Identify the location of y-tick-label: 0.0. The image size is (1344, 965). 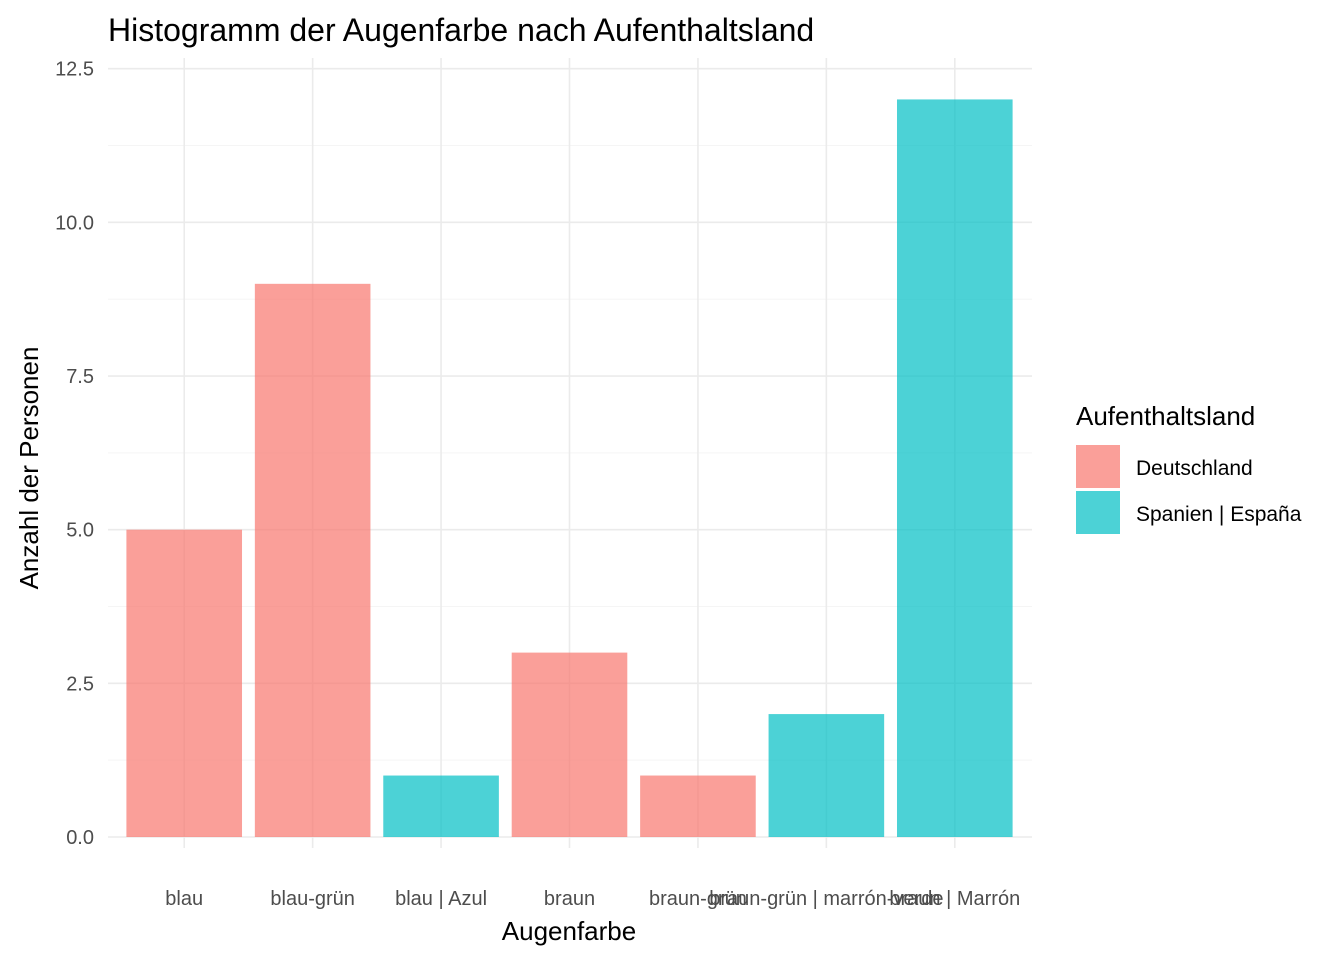
(80, 838).